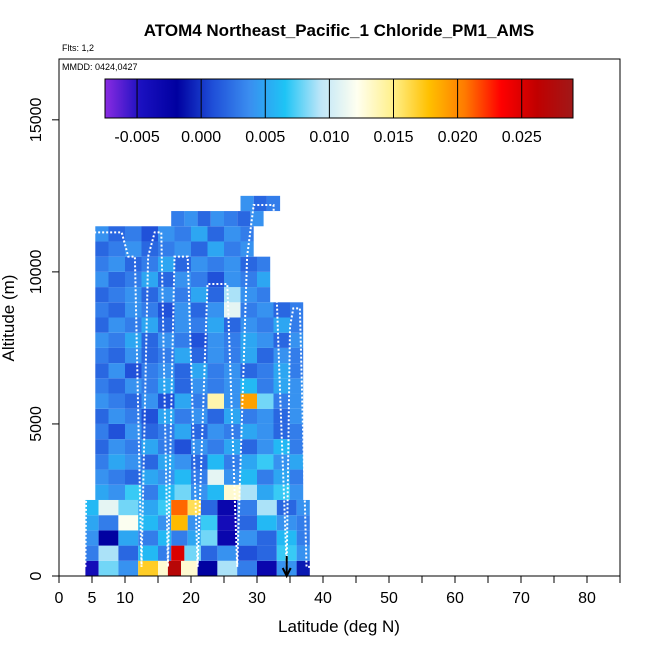 This screenshot has width=650, height=650. What do you see at coordinates (286, 567) in the screenshot?
I see `altitude-arrow` at bounding box center [286, 567].